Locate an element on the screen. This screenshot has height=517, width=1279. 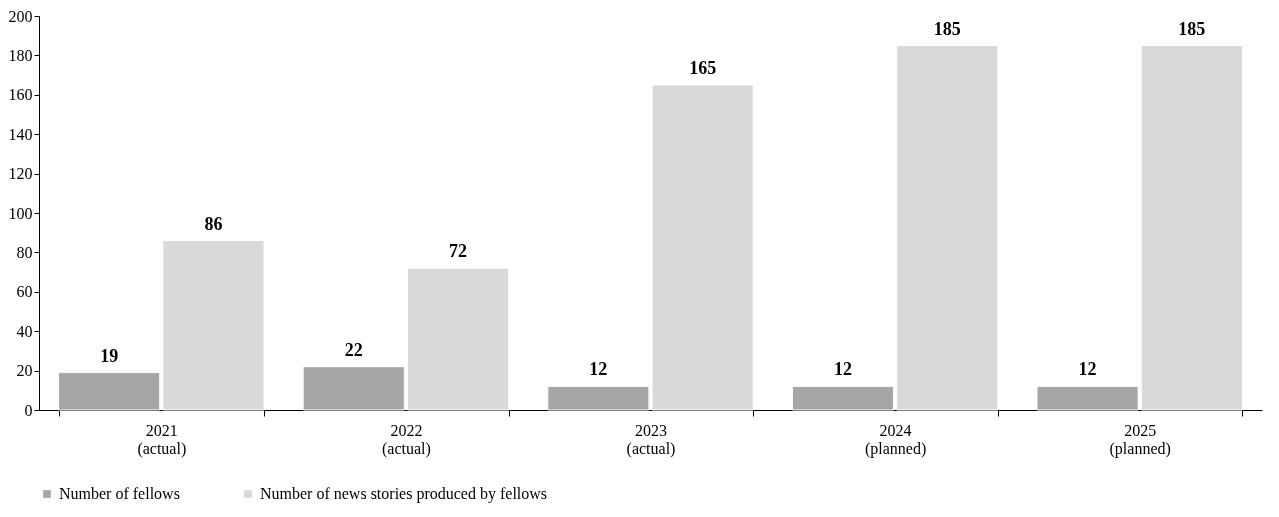
y-tick-label: 120 is located at coordinates (20, 174).